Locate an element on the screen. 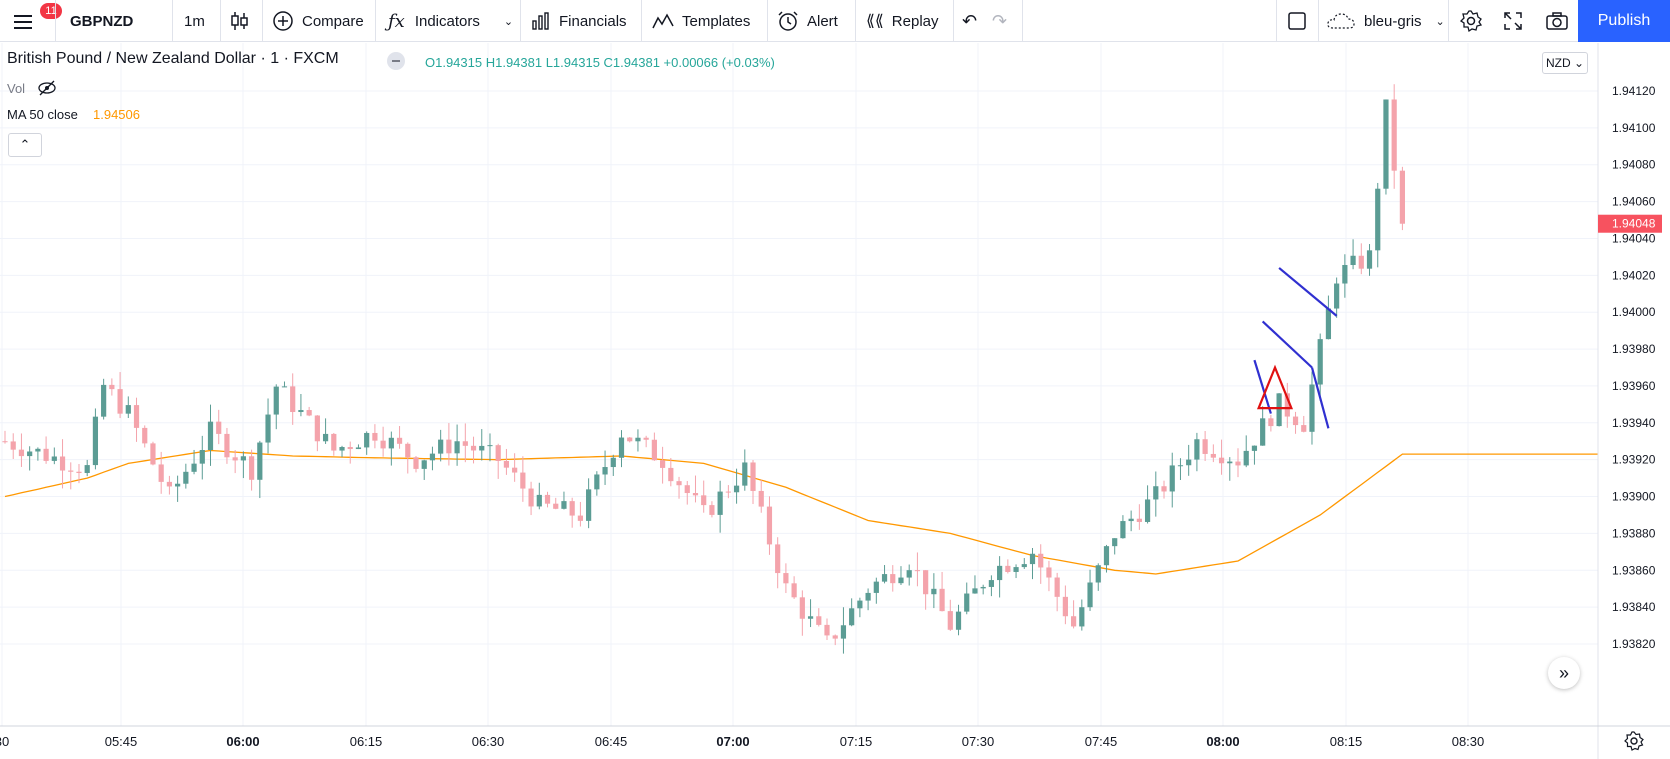 The image size is (1670, 759). financials-button: Financials is located at coordinates (579, 21).